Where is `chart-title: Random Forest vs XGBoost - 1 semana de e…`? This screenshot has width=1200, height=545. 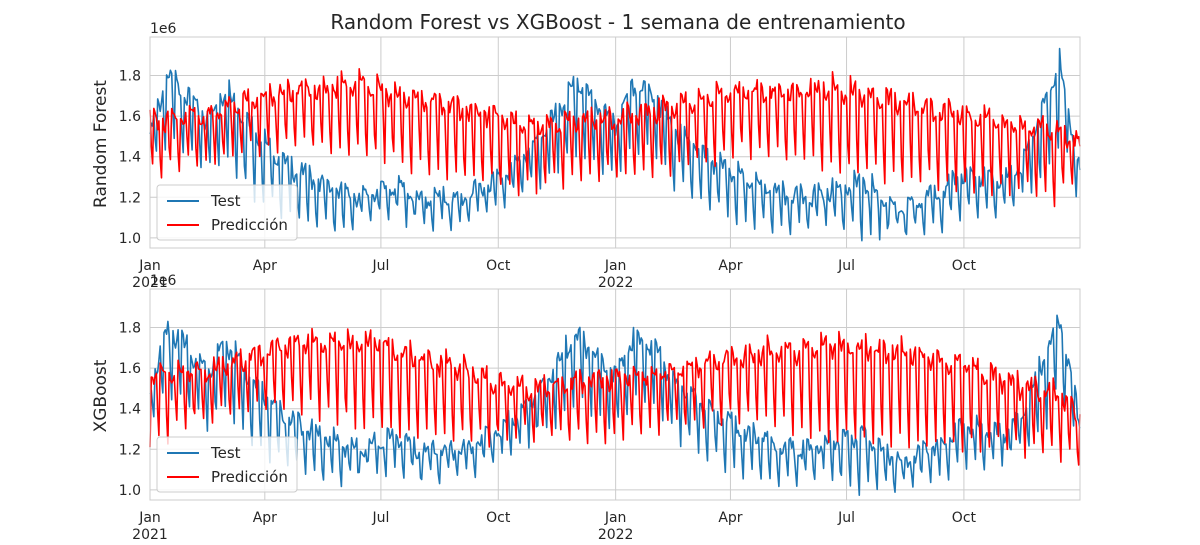 chart-title: Random Forest vs XGBoost - 1 semana de e… is located at coordinates (617, 22).